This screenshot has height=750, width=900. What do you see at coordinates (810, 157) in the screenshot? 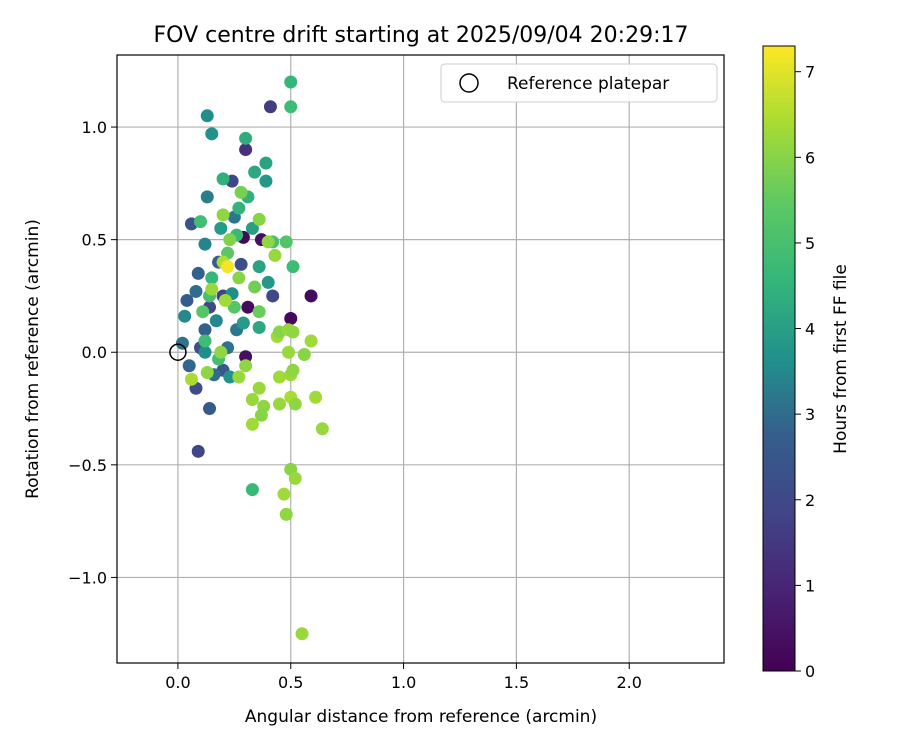
I see `colorbar-tick-label: 6` at bounding box center [810, 157].